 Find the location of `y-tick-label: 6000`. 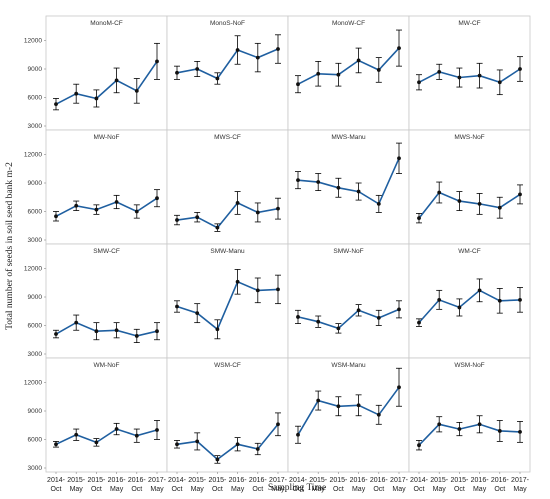

y-tick-label: 6000 is located at coordinates (35, 212).